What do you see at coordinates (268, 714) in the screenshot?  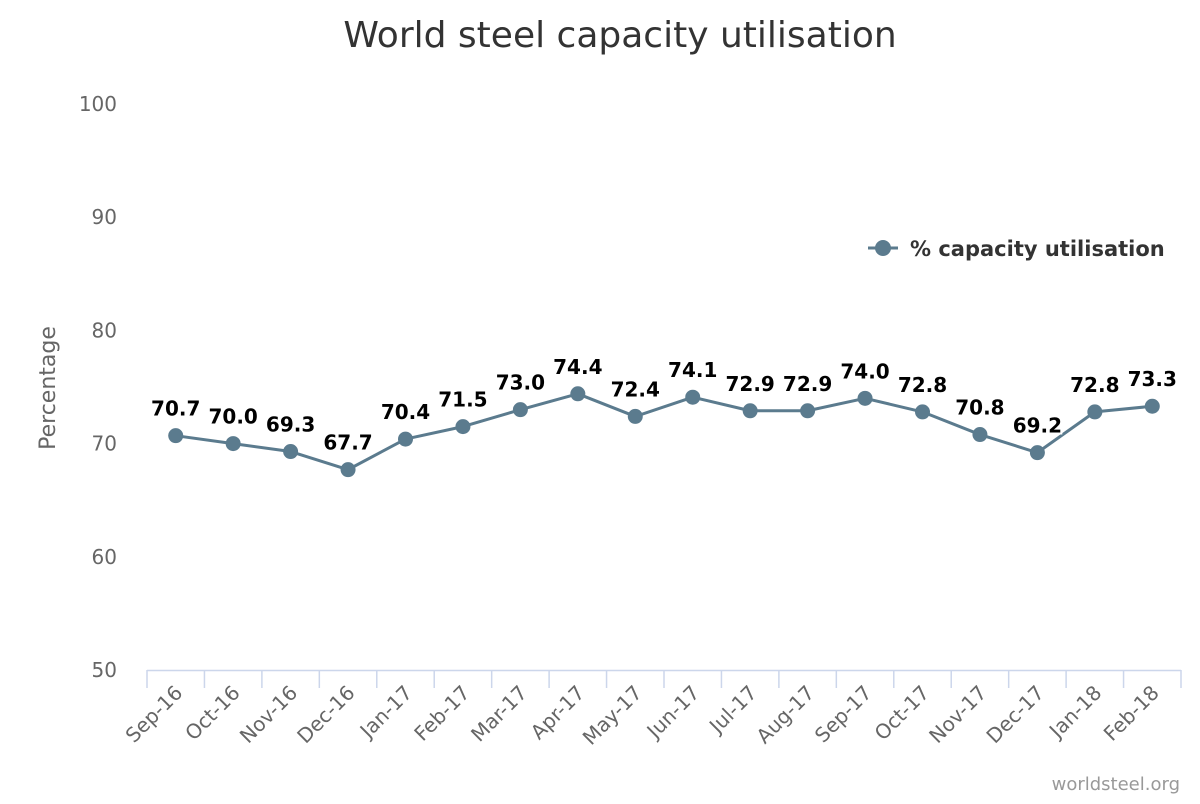 I see `x-tick-label: Nov-16` at bounding box center [268, 714].